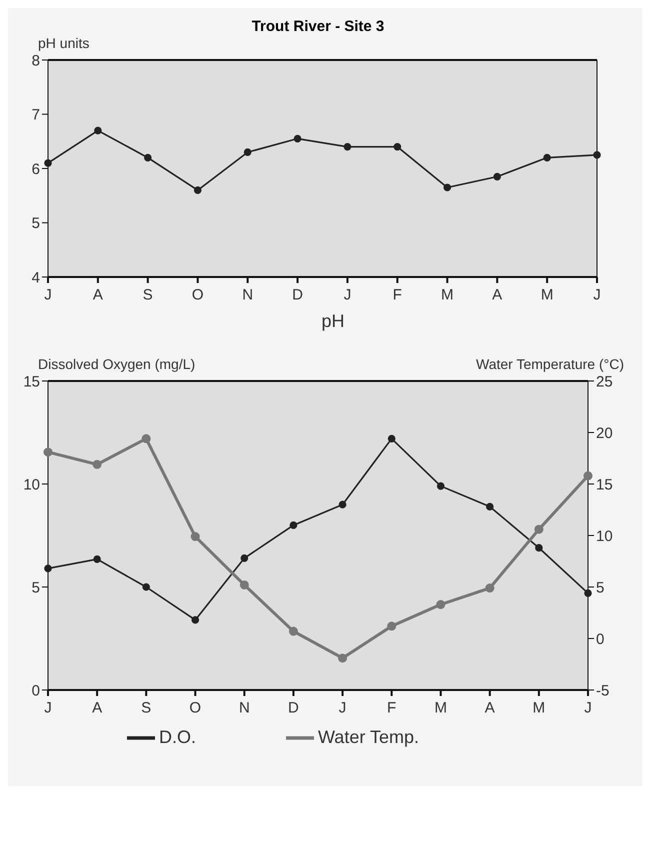 This screenshot has width=650, height=852. Describe the element at coordinates (318, 26) in the screenshot. I see `chart-title: Trout River - Site 3` at that location.